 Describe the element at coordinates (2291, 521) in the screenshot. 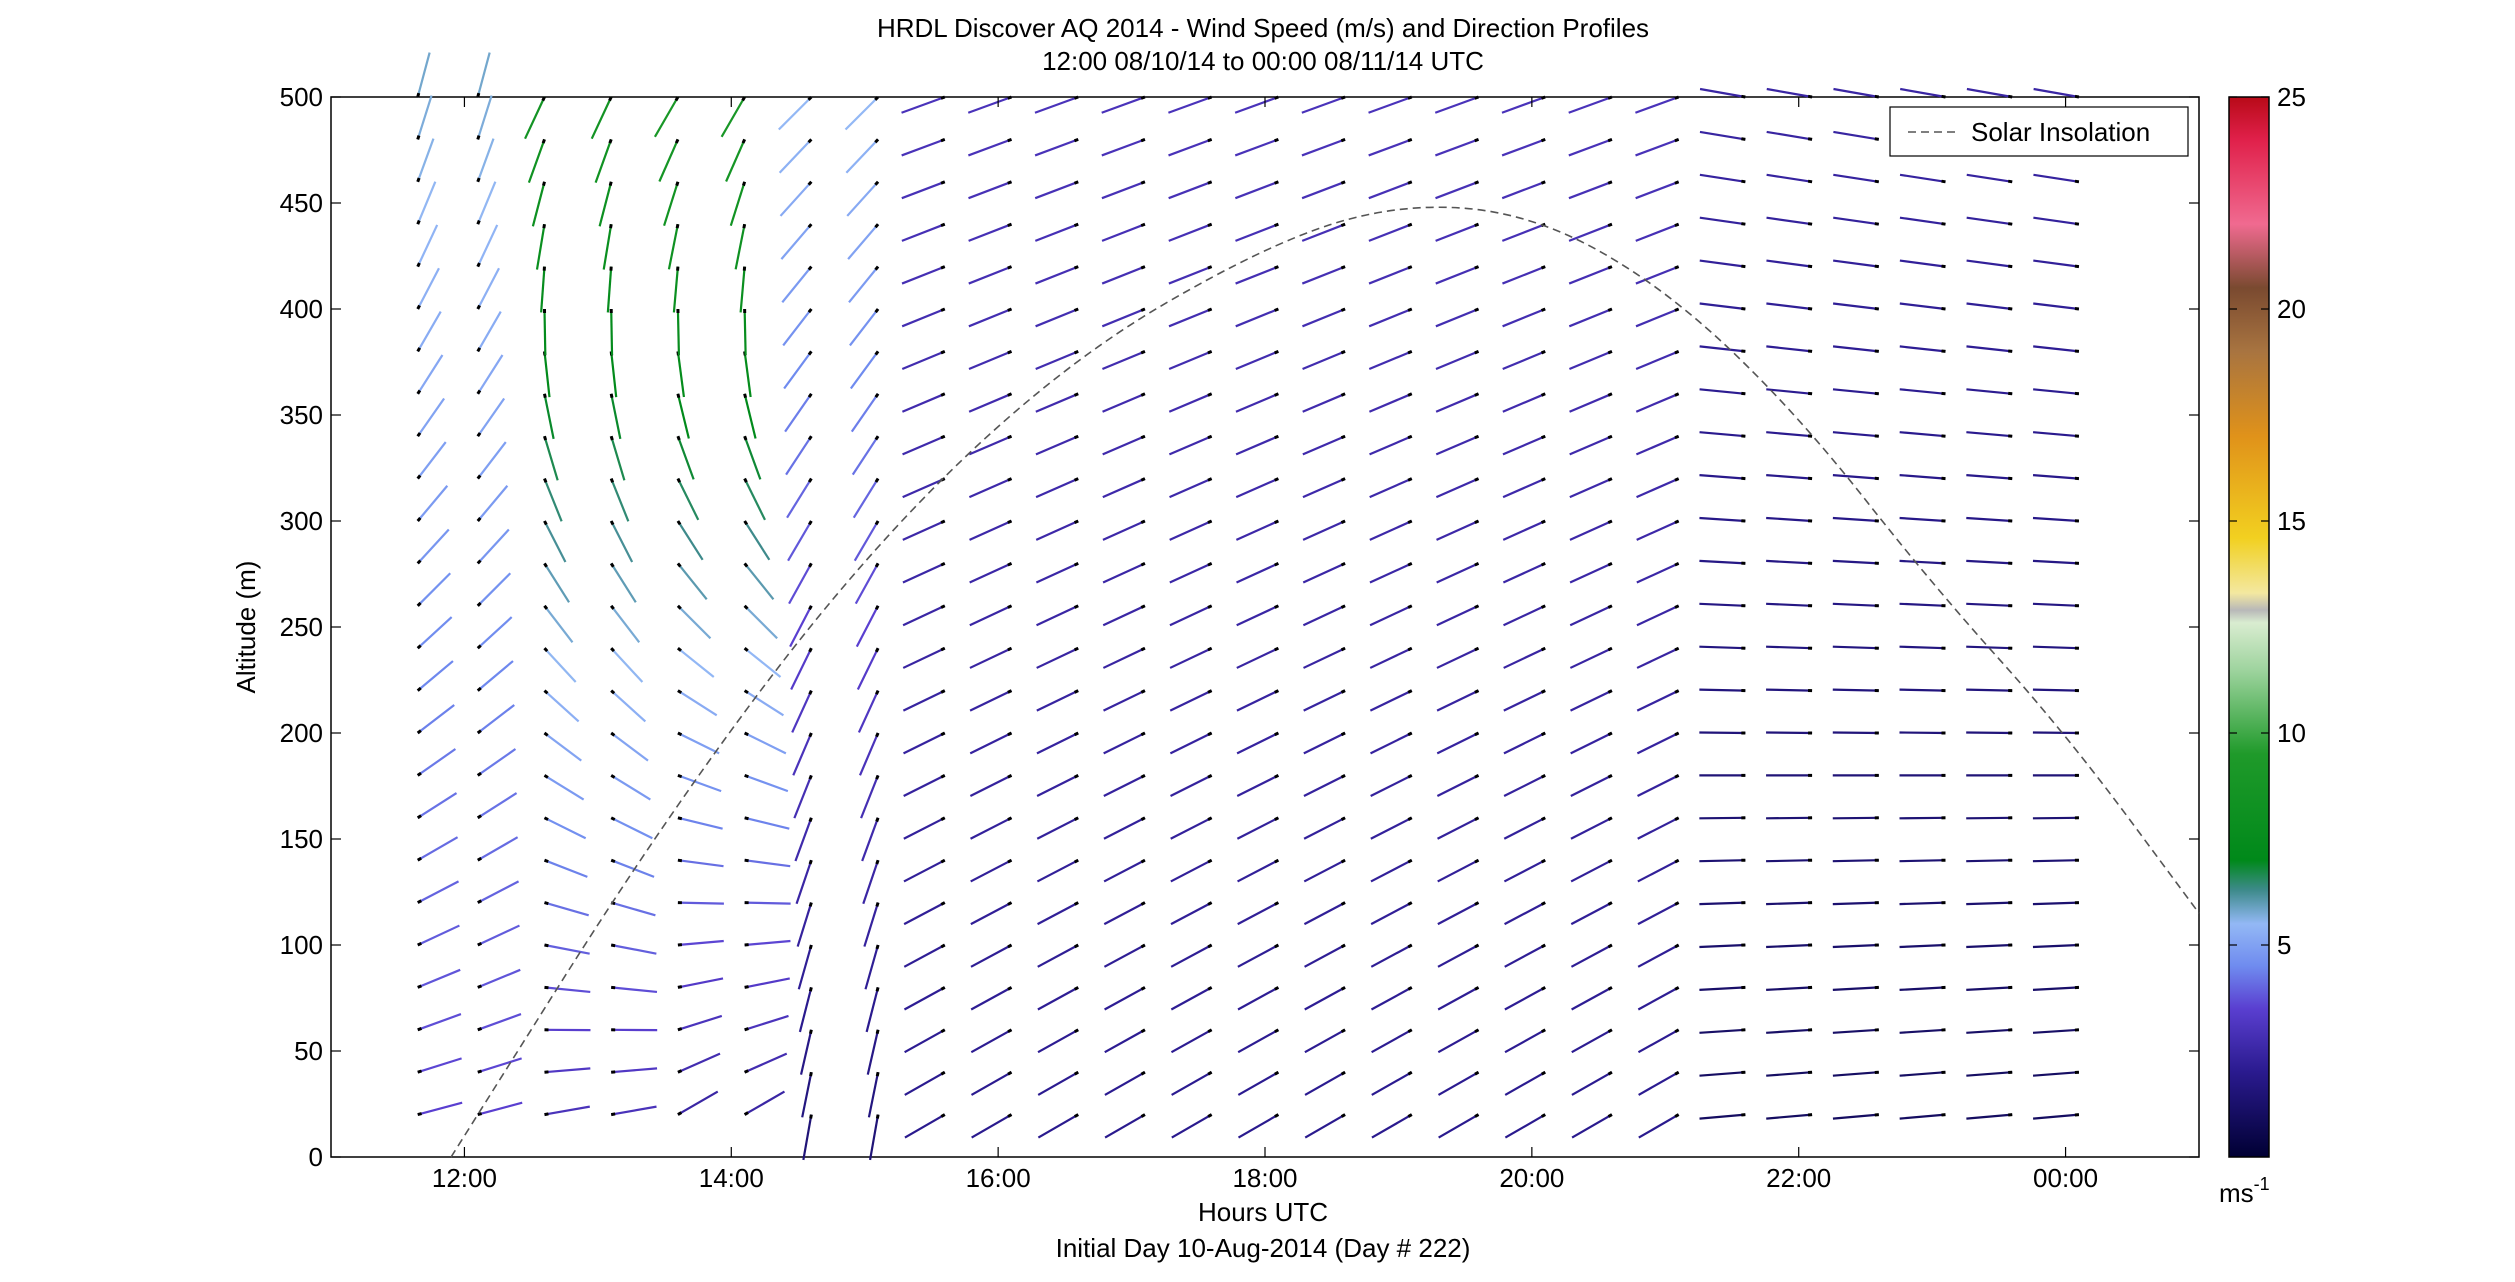

I see `colorbar-tick-label: 15` at that location.